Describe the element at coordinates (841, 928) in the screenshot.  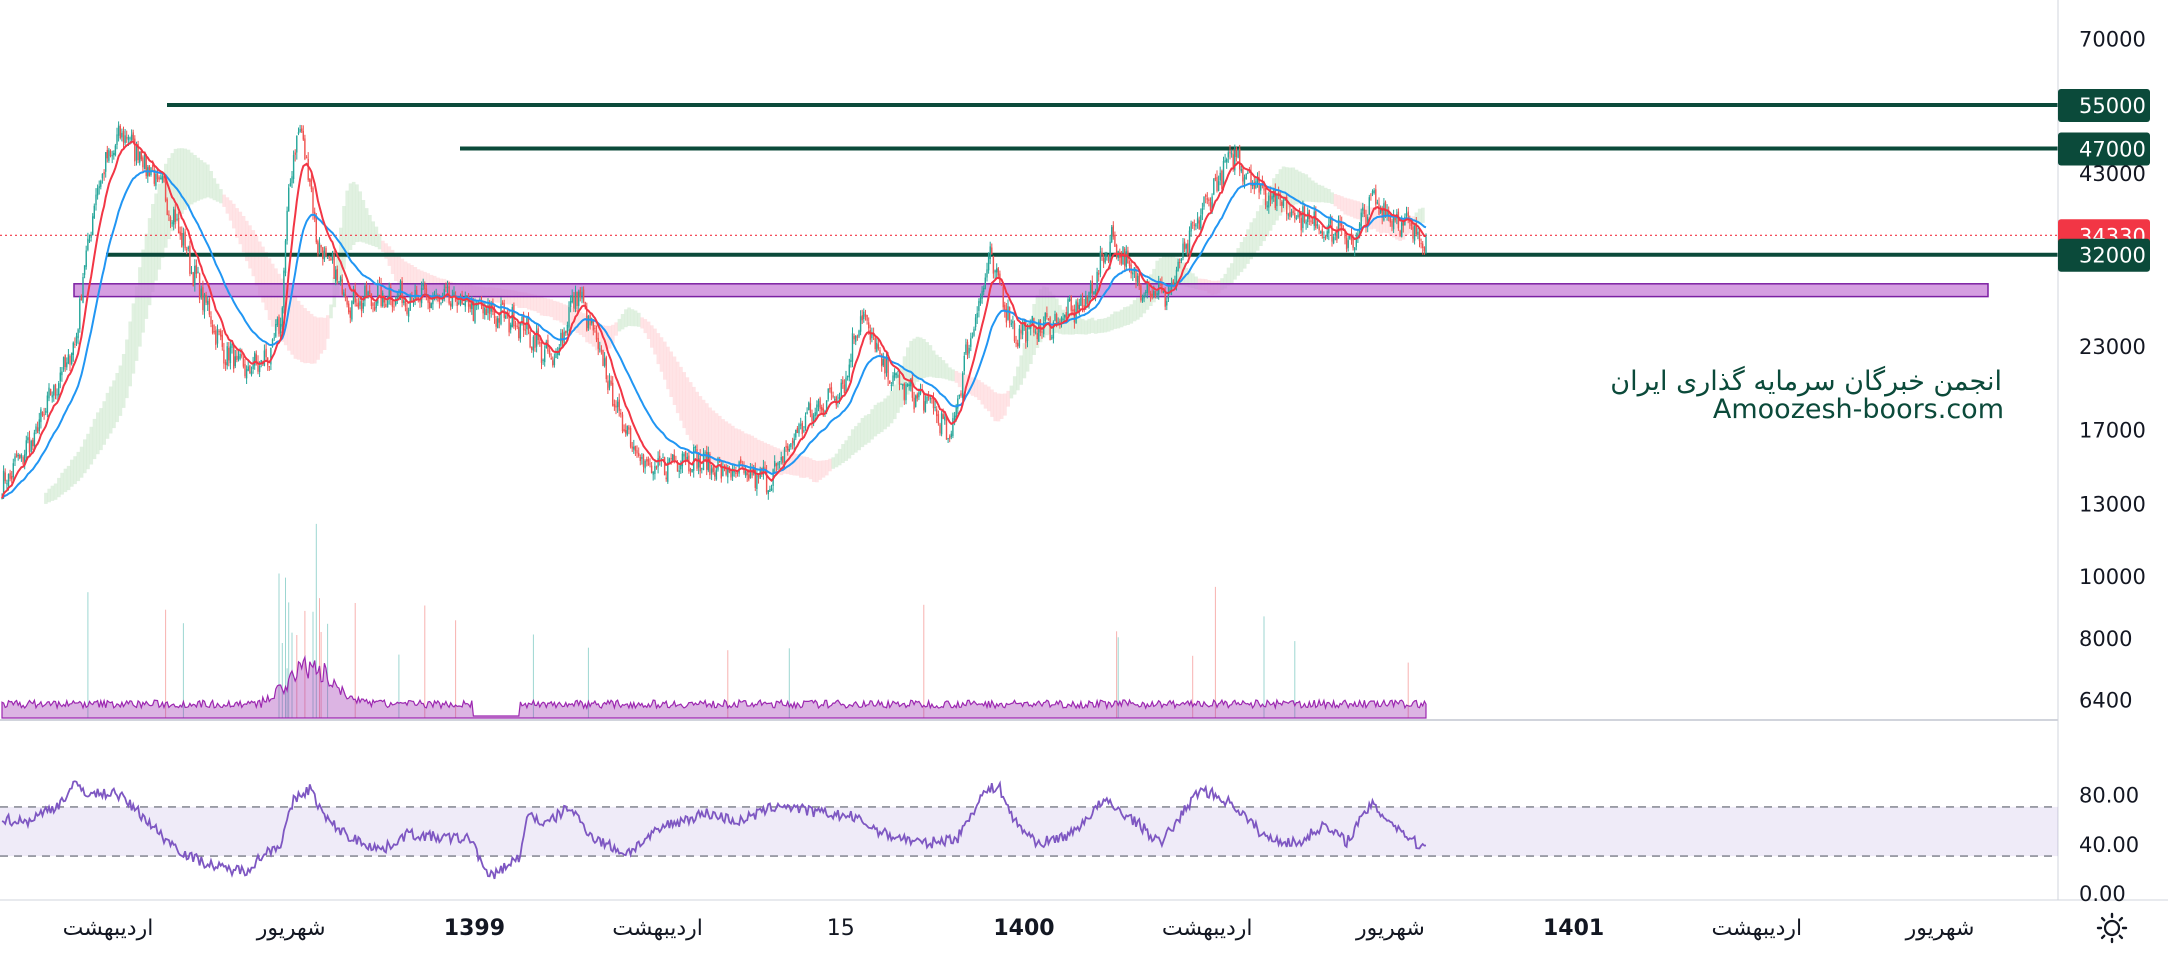
I see `time-tick-label: 15` at that location.